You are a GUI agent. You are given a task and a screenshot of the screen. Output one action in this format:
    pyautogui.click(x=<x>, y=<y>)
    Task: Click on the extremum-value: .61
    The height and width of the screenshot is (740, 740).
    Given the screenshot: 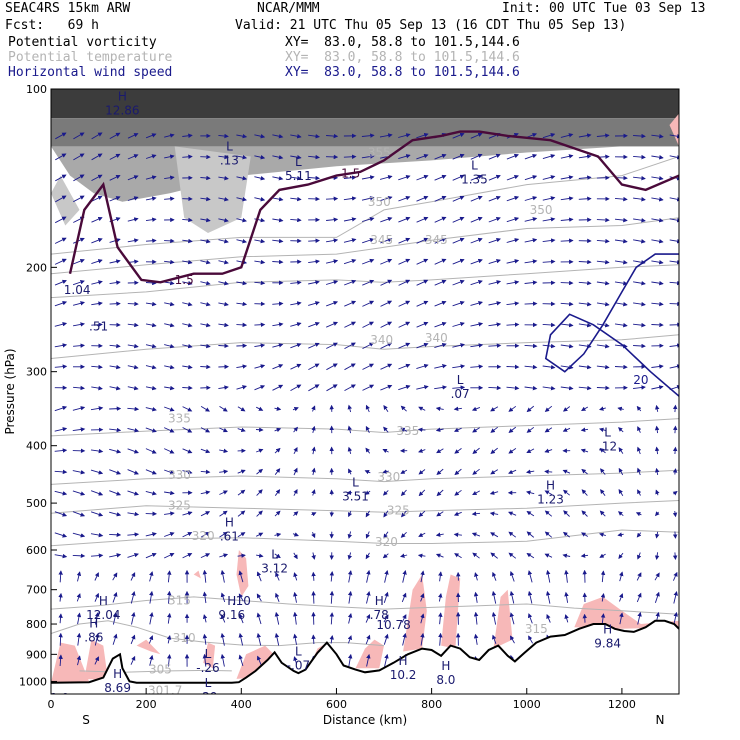 What is the action you would take?
    pyautogui.click(x=229, y=536)
    